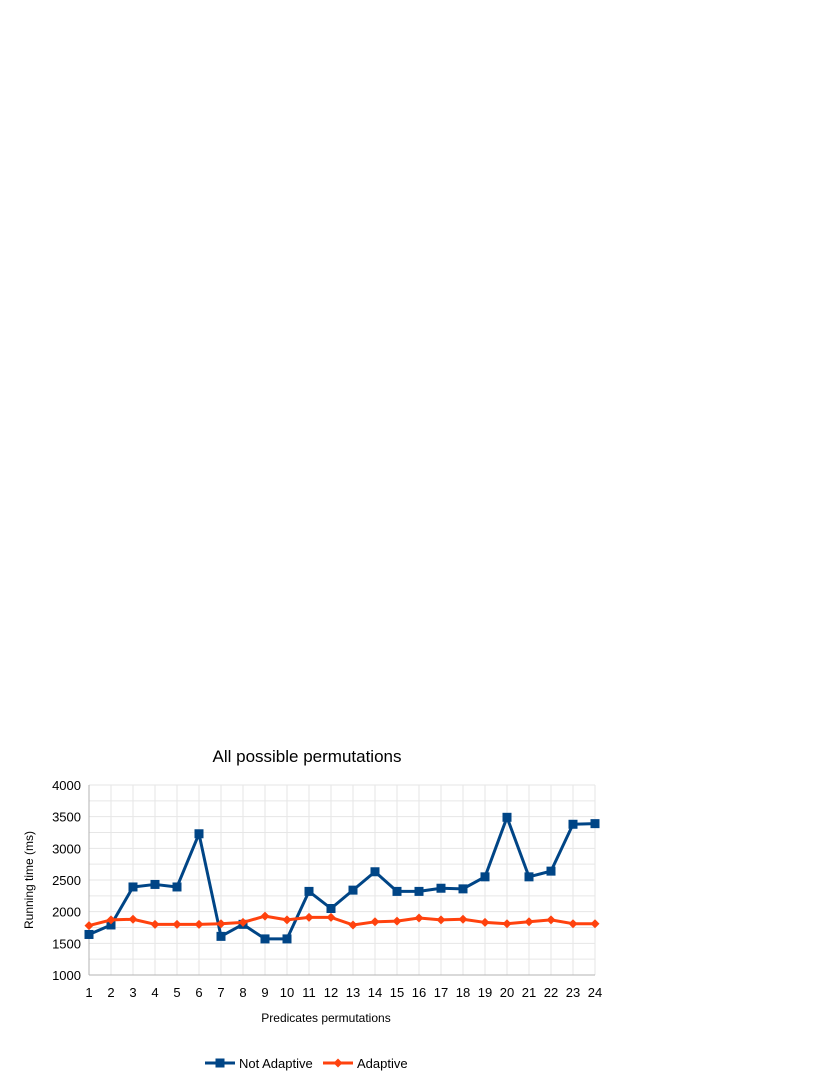  I want to click on x-tick-label: 20, so click(507, 992).